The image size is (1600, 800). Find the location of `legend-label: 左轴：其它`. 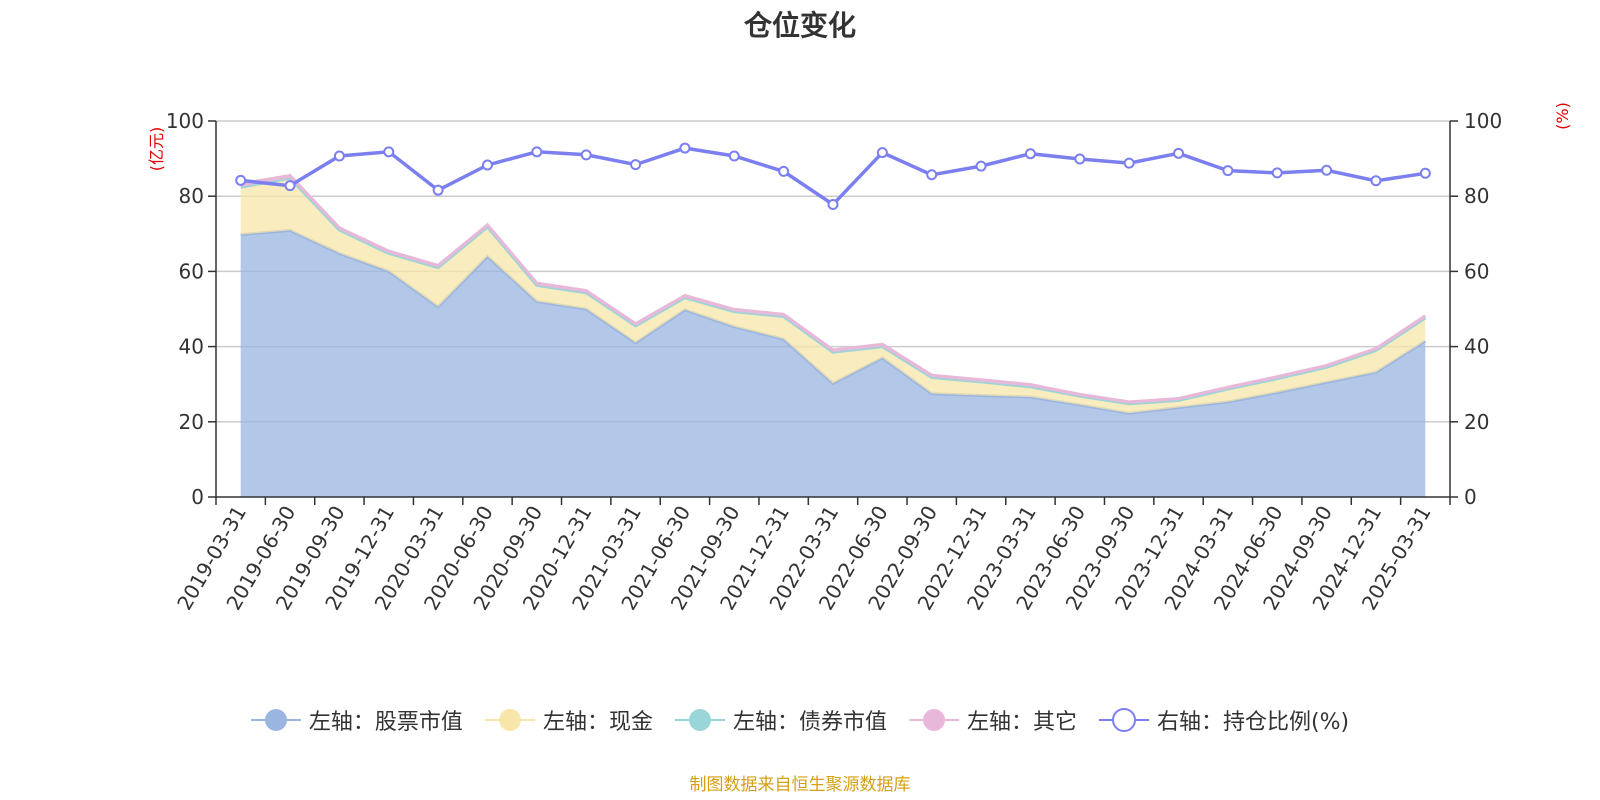

legend-label: 左轴：其它 is located at coordinates (1021, 722).